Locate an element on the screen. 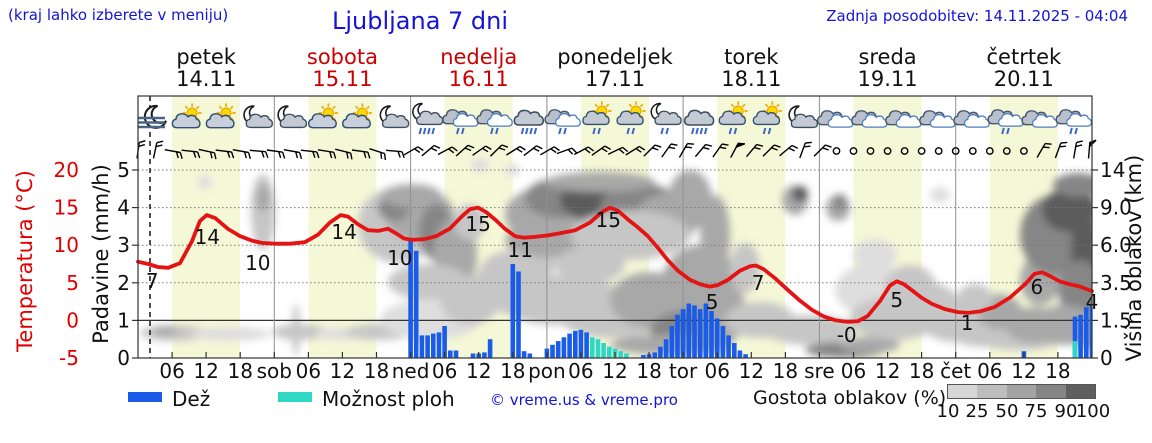 This screenshot has height=443, width=1152. svg-text: 9.0 is located at coordinates (1116, 208).